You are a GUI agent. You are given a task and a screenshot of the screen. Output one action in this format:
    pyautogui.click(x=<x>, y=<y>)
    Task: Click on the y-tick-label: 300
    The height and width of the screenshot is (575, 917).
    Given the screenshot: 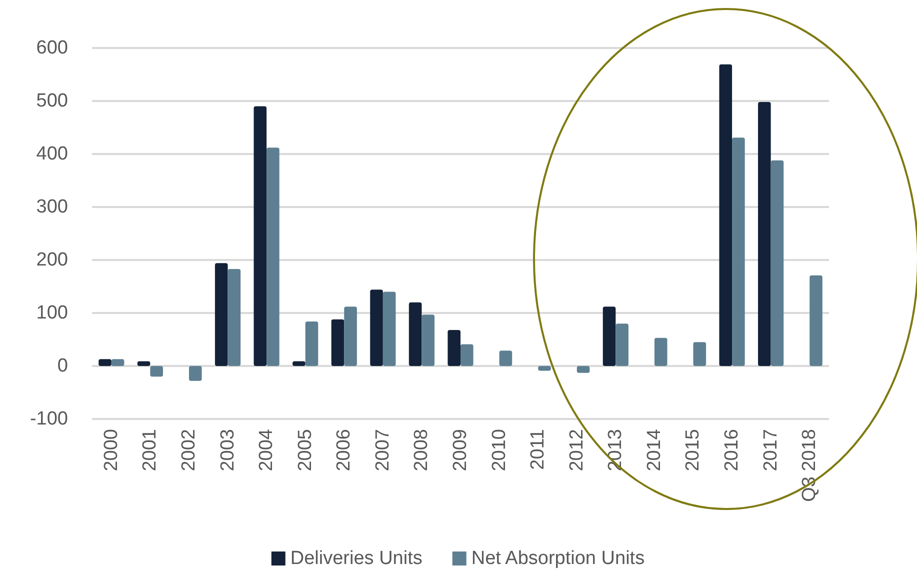 What is the action you would take?
    pyautogui.click(x=52, y=207)
    